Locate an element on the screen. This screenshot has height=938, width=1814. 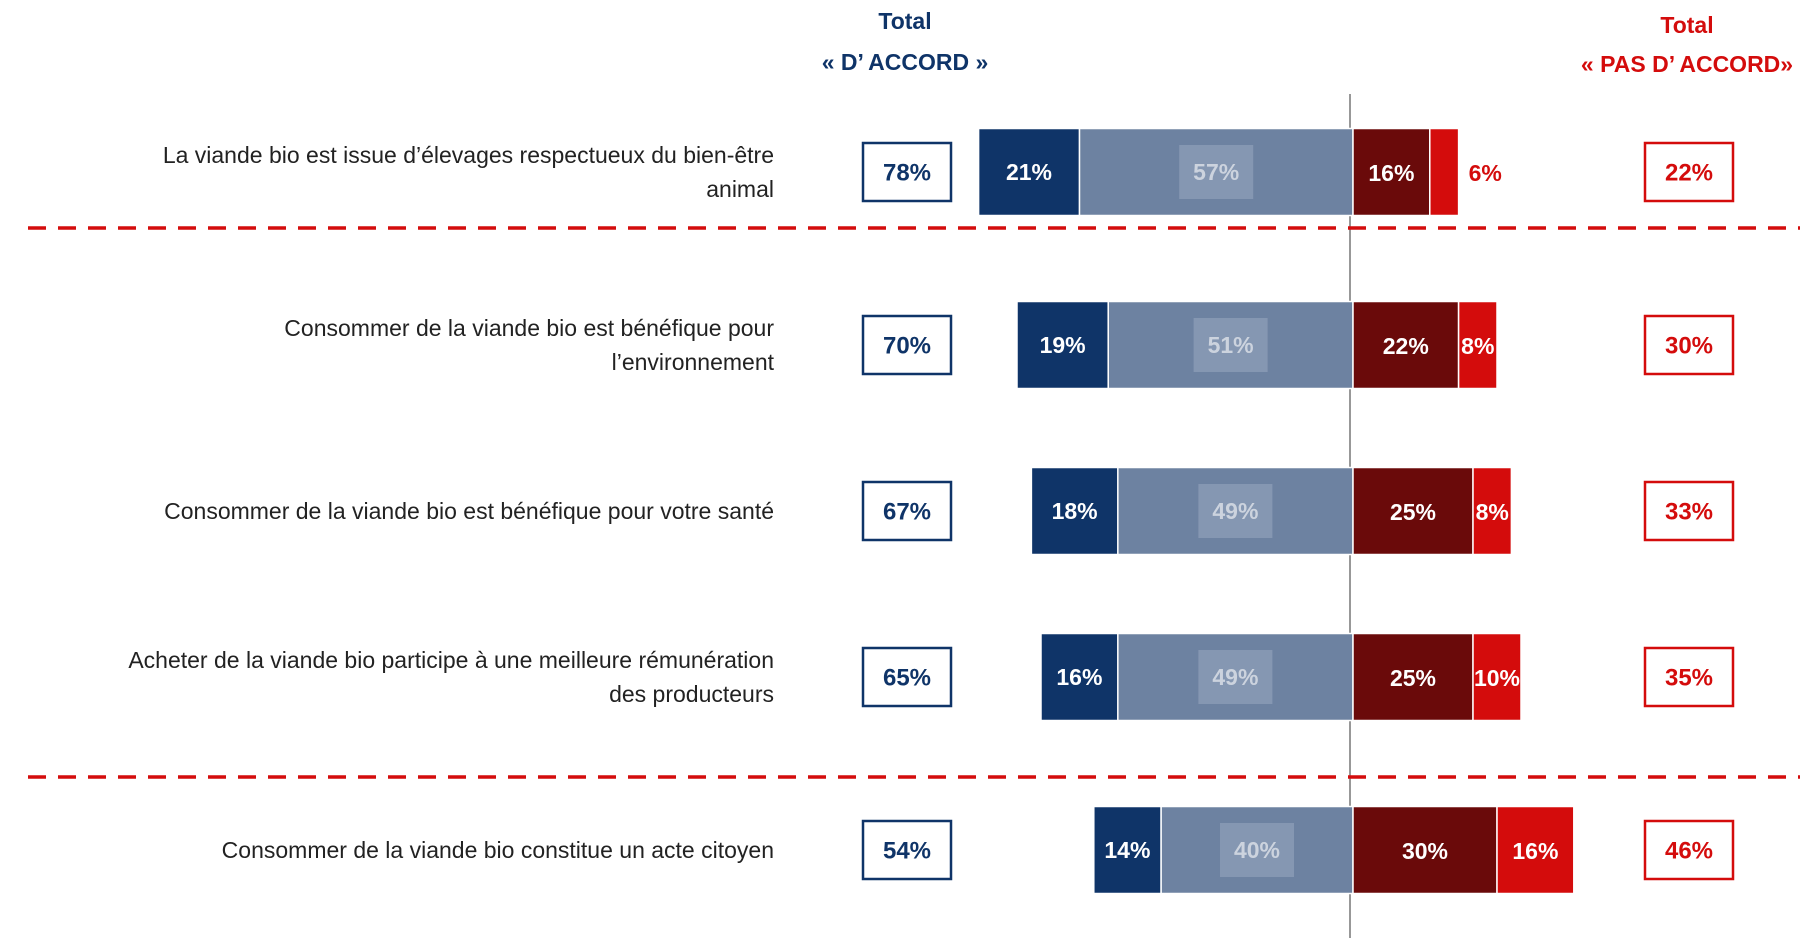
value-label: 51% is located at coordinates (1231, 345).